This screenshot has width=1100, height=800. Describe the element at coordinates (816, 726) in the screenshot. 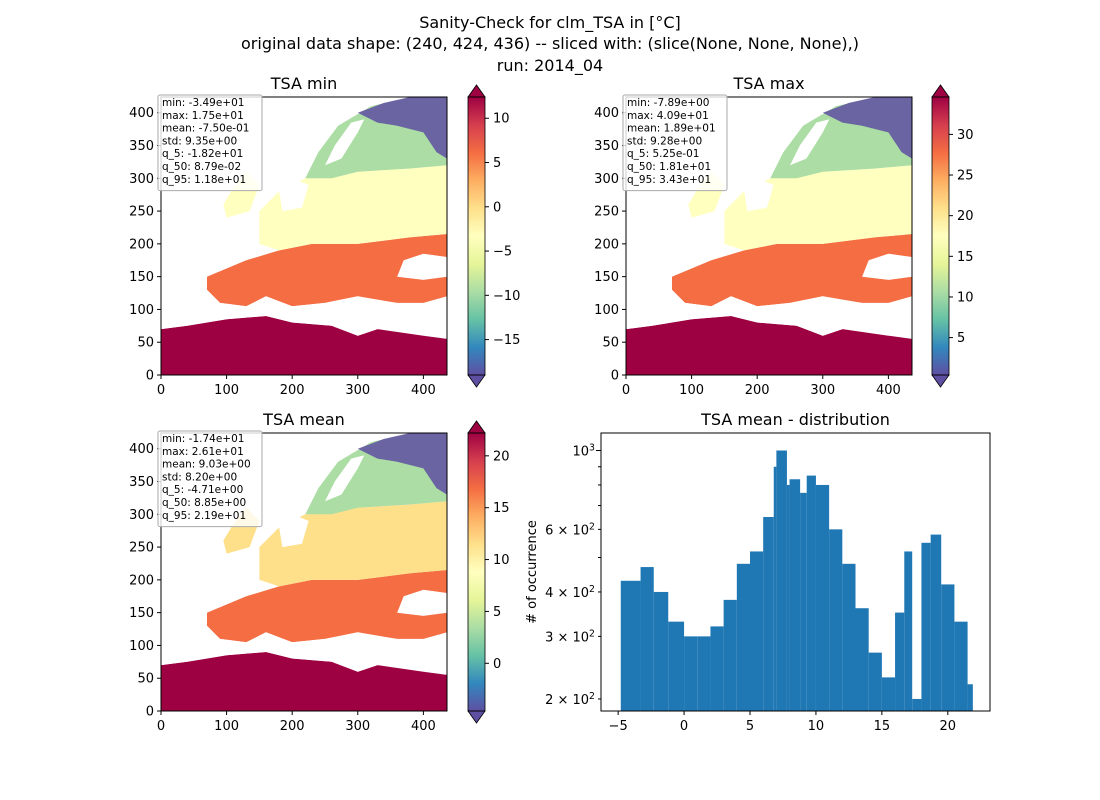

I see `x-tick-label: 10` at that location.